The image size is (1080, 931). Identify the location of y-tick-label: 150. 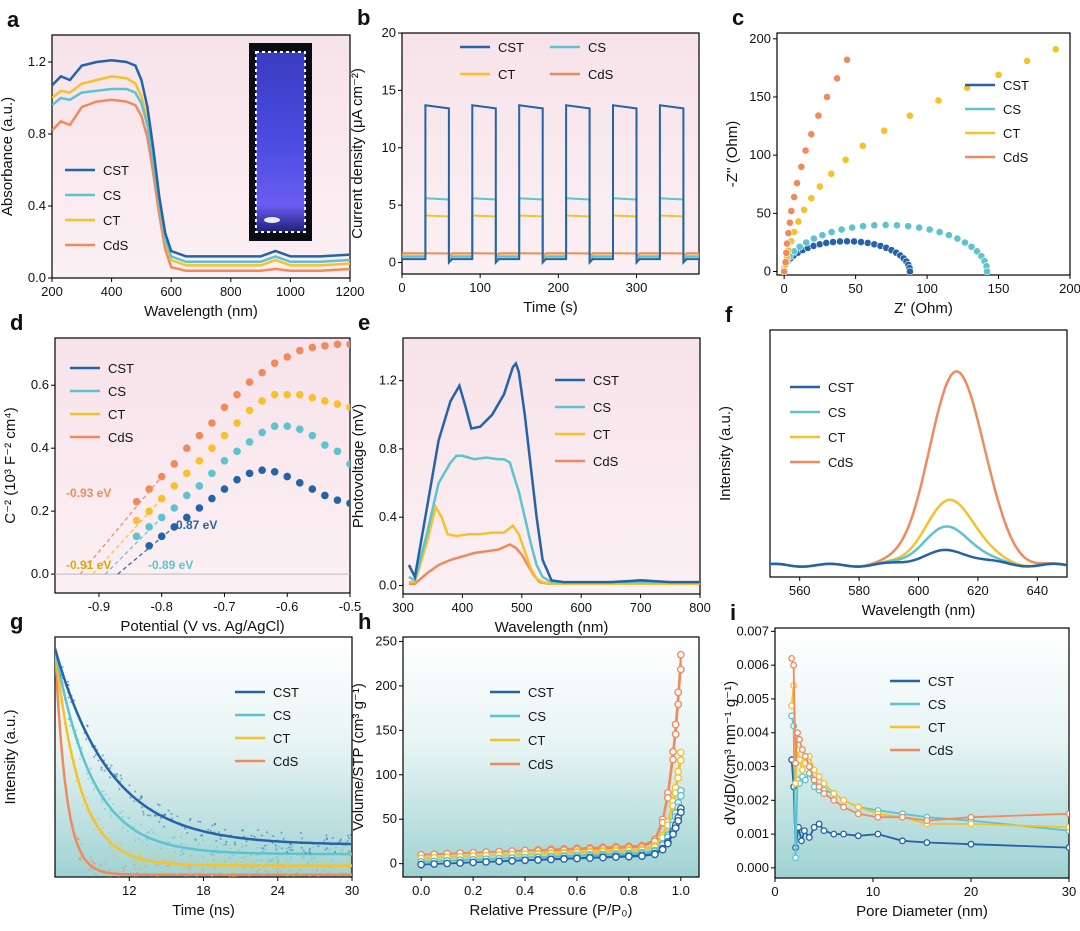
(386, 729).